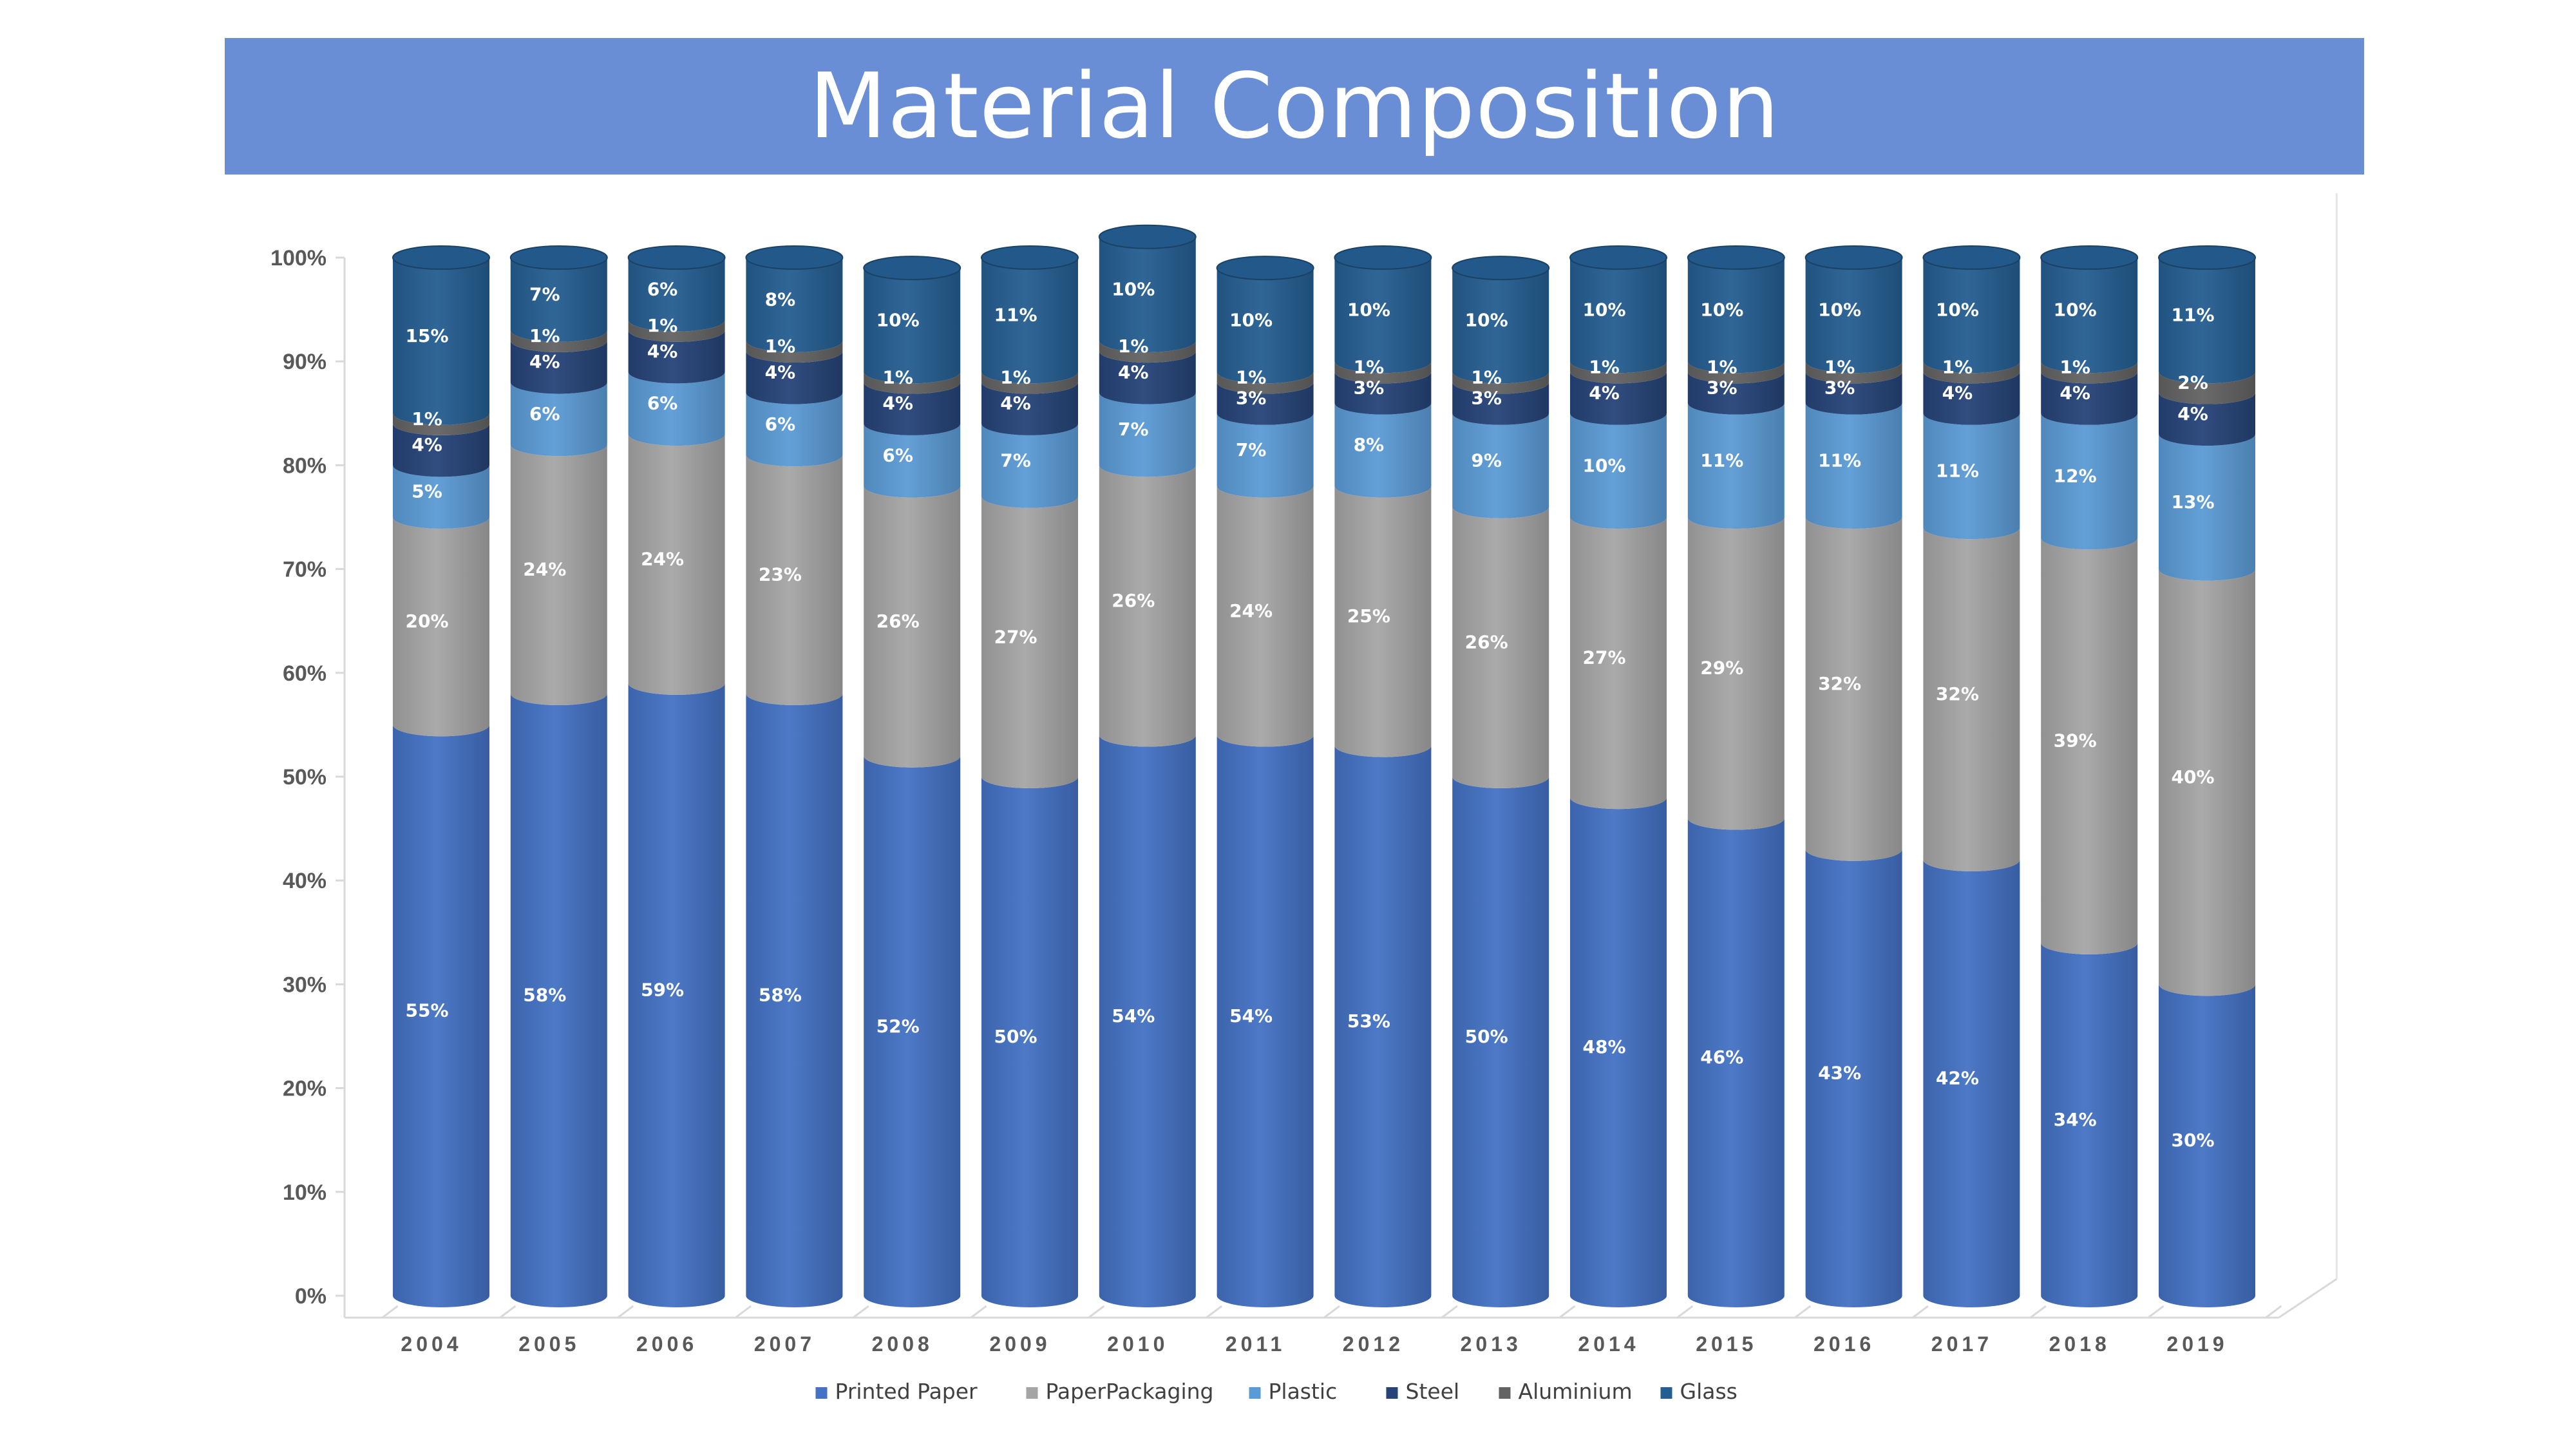 This screenshot has width=2576, height=1449. I want to click on title-banner: Material Composition, so click(1294, 107).